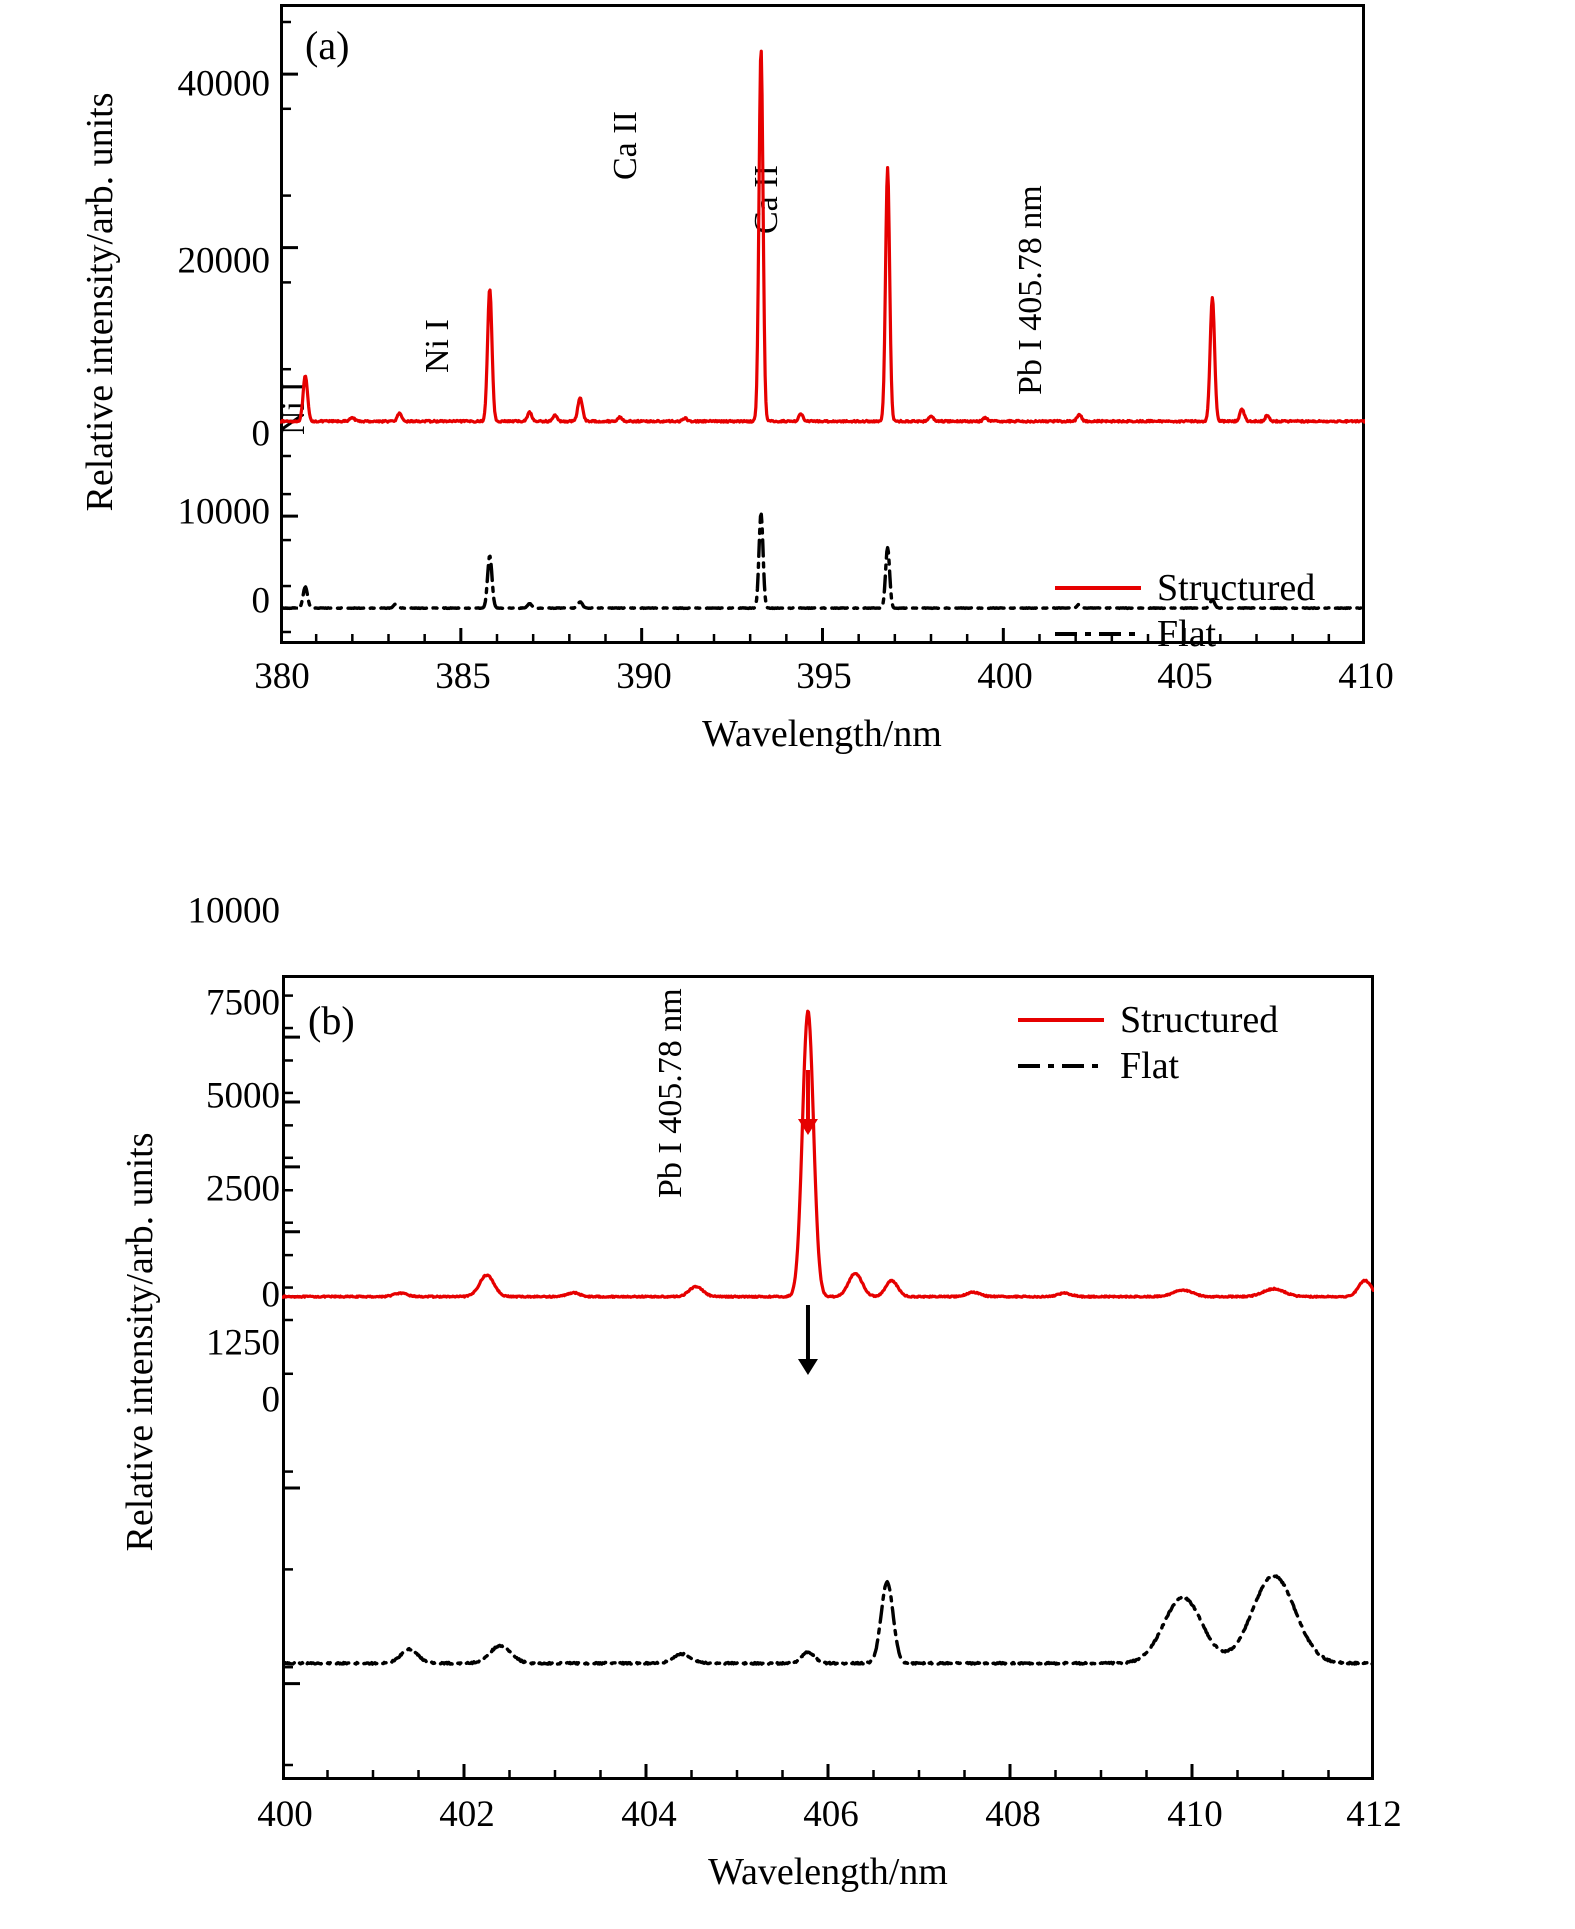  What do you see at coordinates (1236, 588) in the screenshot?
I see `panel-a-legend-label-structured: Structured` at bounding box center [1236, 588].